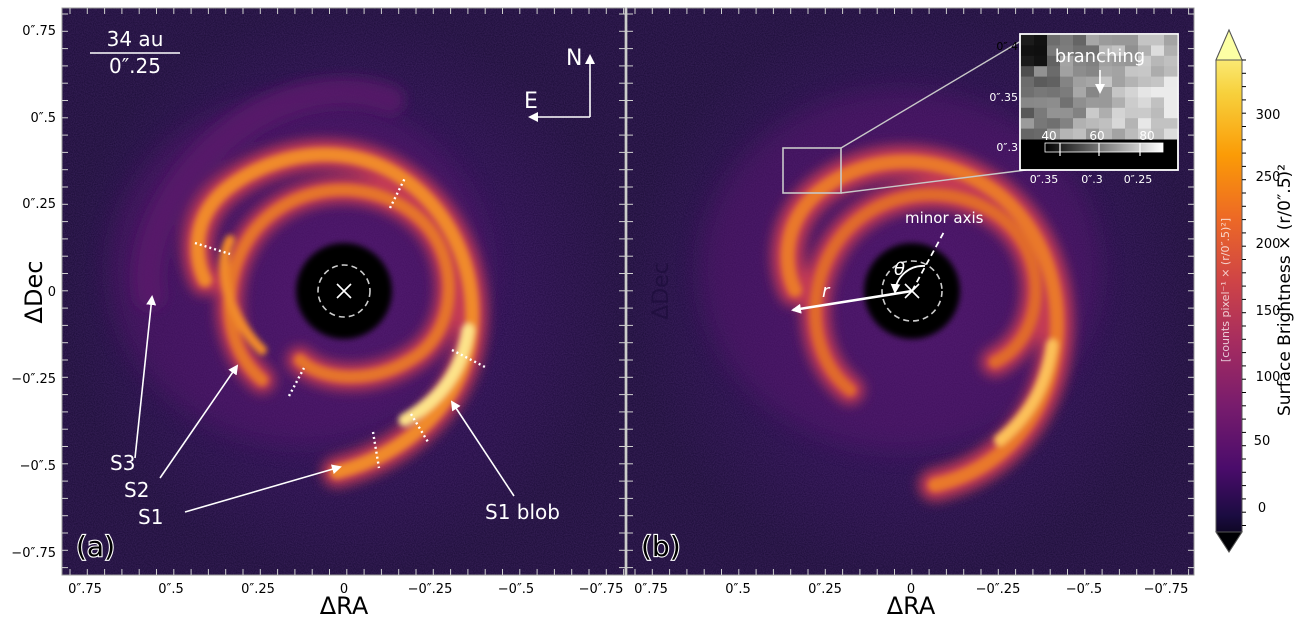  I want to click on panel-a-ylabel: ΔDec, so click(34, 292).